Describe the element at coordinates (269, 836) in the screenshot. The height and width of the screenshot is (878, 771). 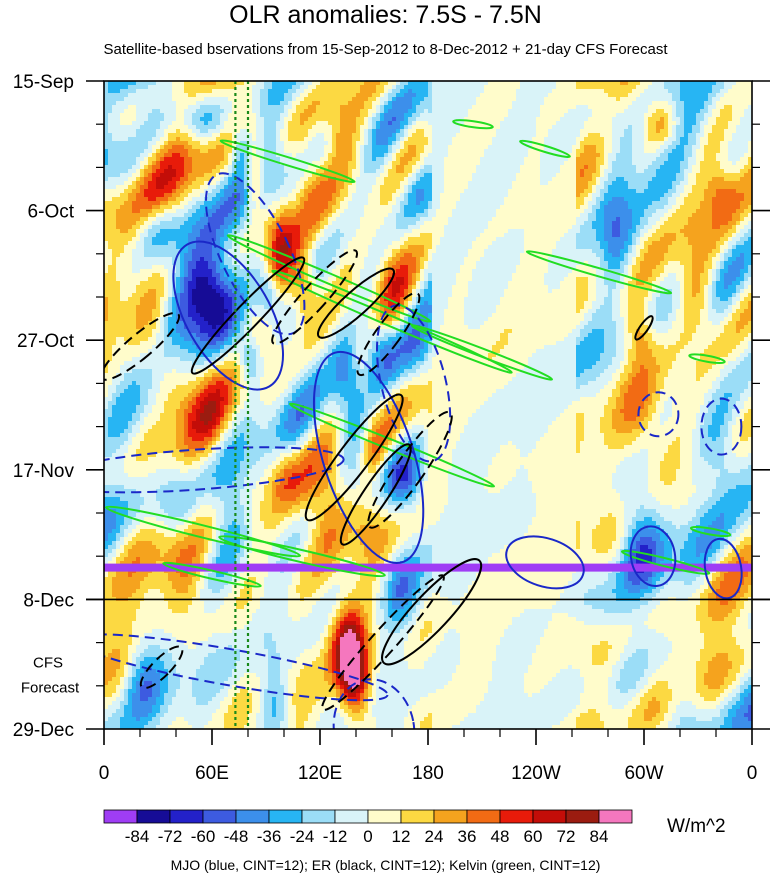
I see `colorbar-label-4: -36` at that location.